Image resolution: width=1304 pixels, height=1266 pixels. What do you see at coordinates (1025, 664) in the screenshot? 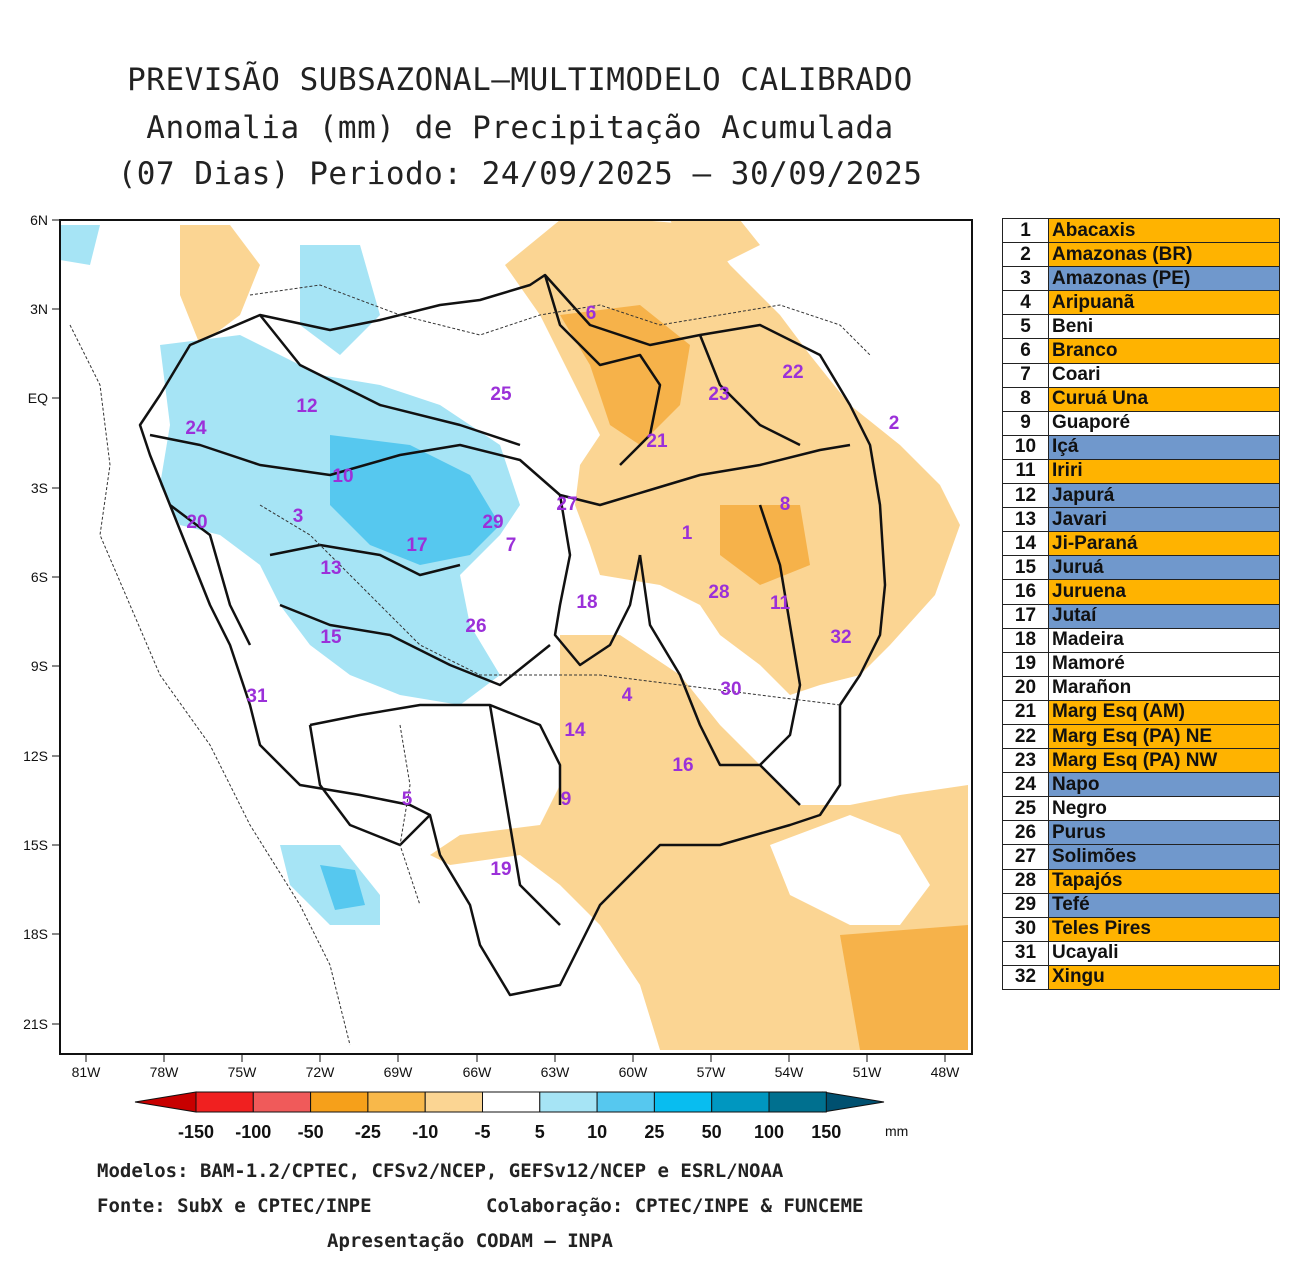
I see `legend-number: 19` at bounding box center [1025, 664].